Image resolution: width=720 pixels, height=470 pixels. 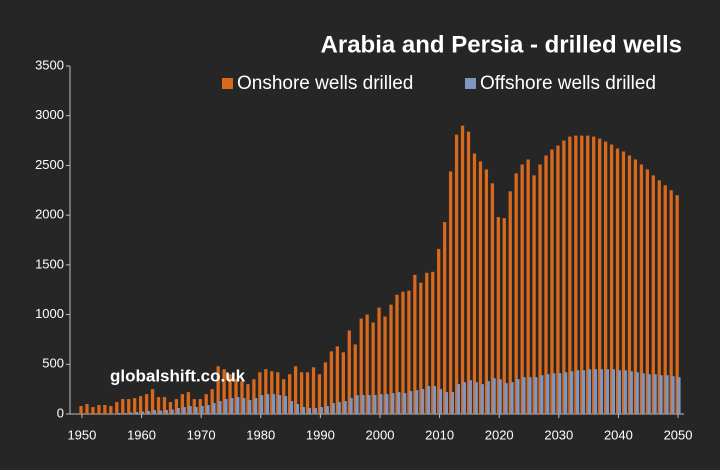 I want to click on x-tick-label: 2010, so click(x=439, y=434).